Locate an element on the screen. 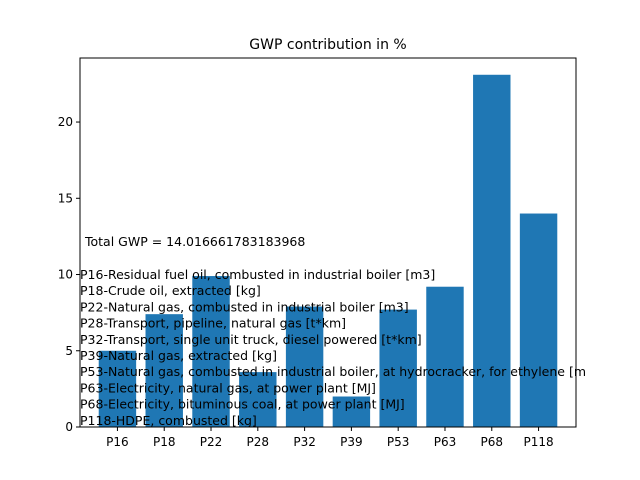  x-tick-label-p118: P118 is located at coordinates (538, 442).